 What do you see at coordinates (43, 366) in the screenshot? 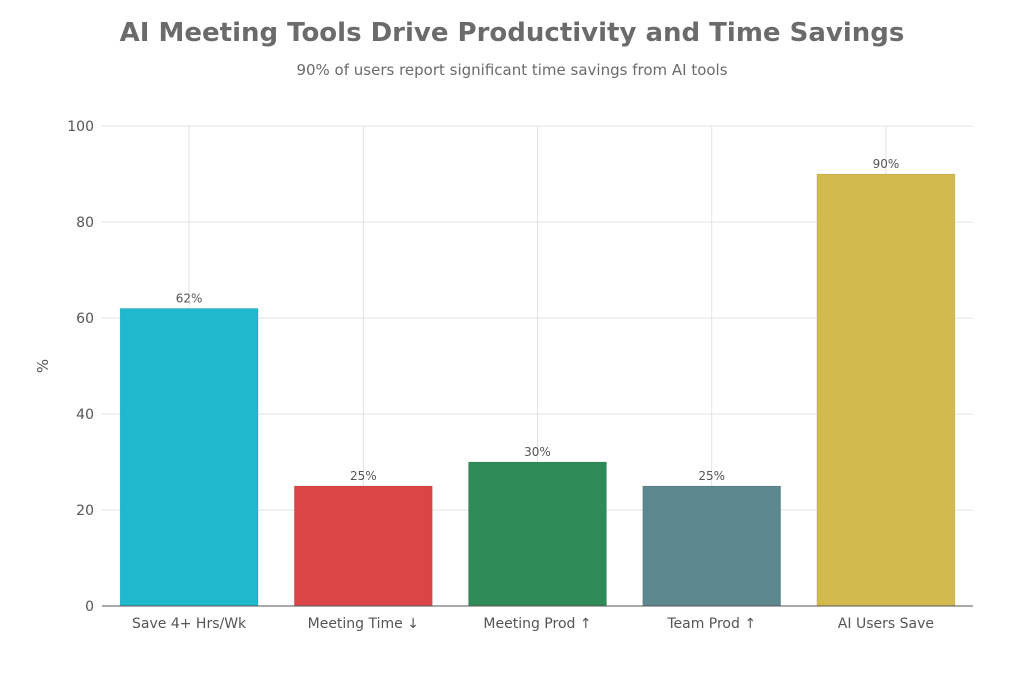
I see `y-axis-label: %` at bounding box center [43, 366].